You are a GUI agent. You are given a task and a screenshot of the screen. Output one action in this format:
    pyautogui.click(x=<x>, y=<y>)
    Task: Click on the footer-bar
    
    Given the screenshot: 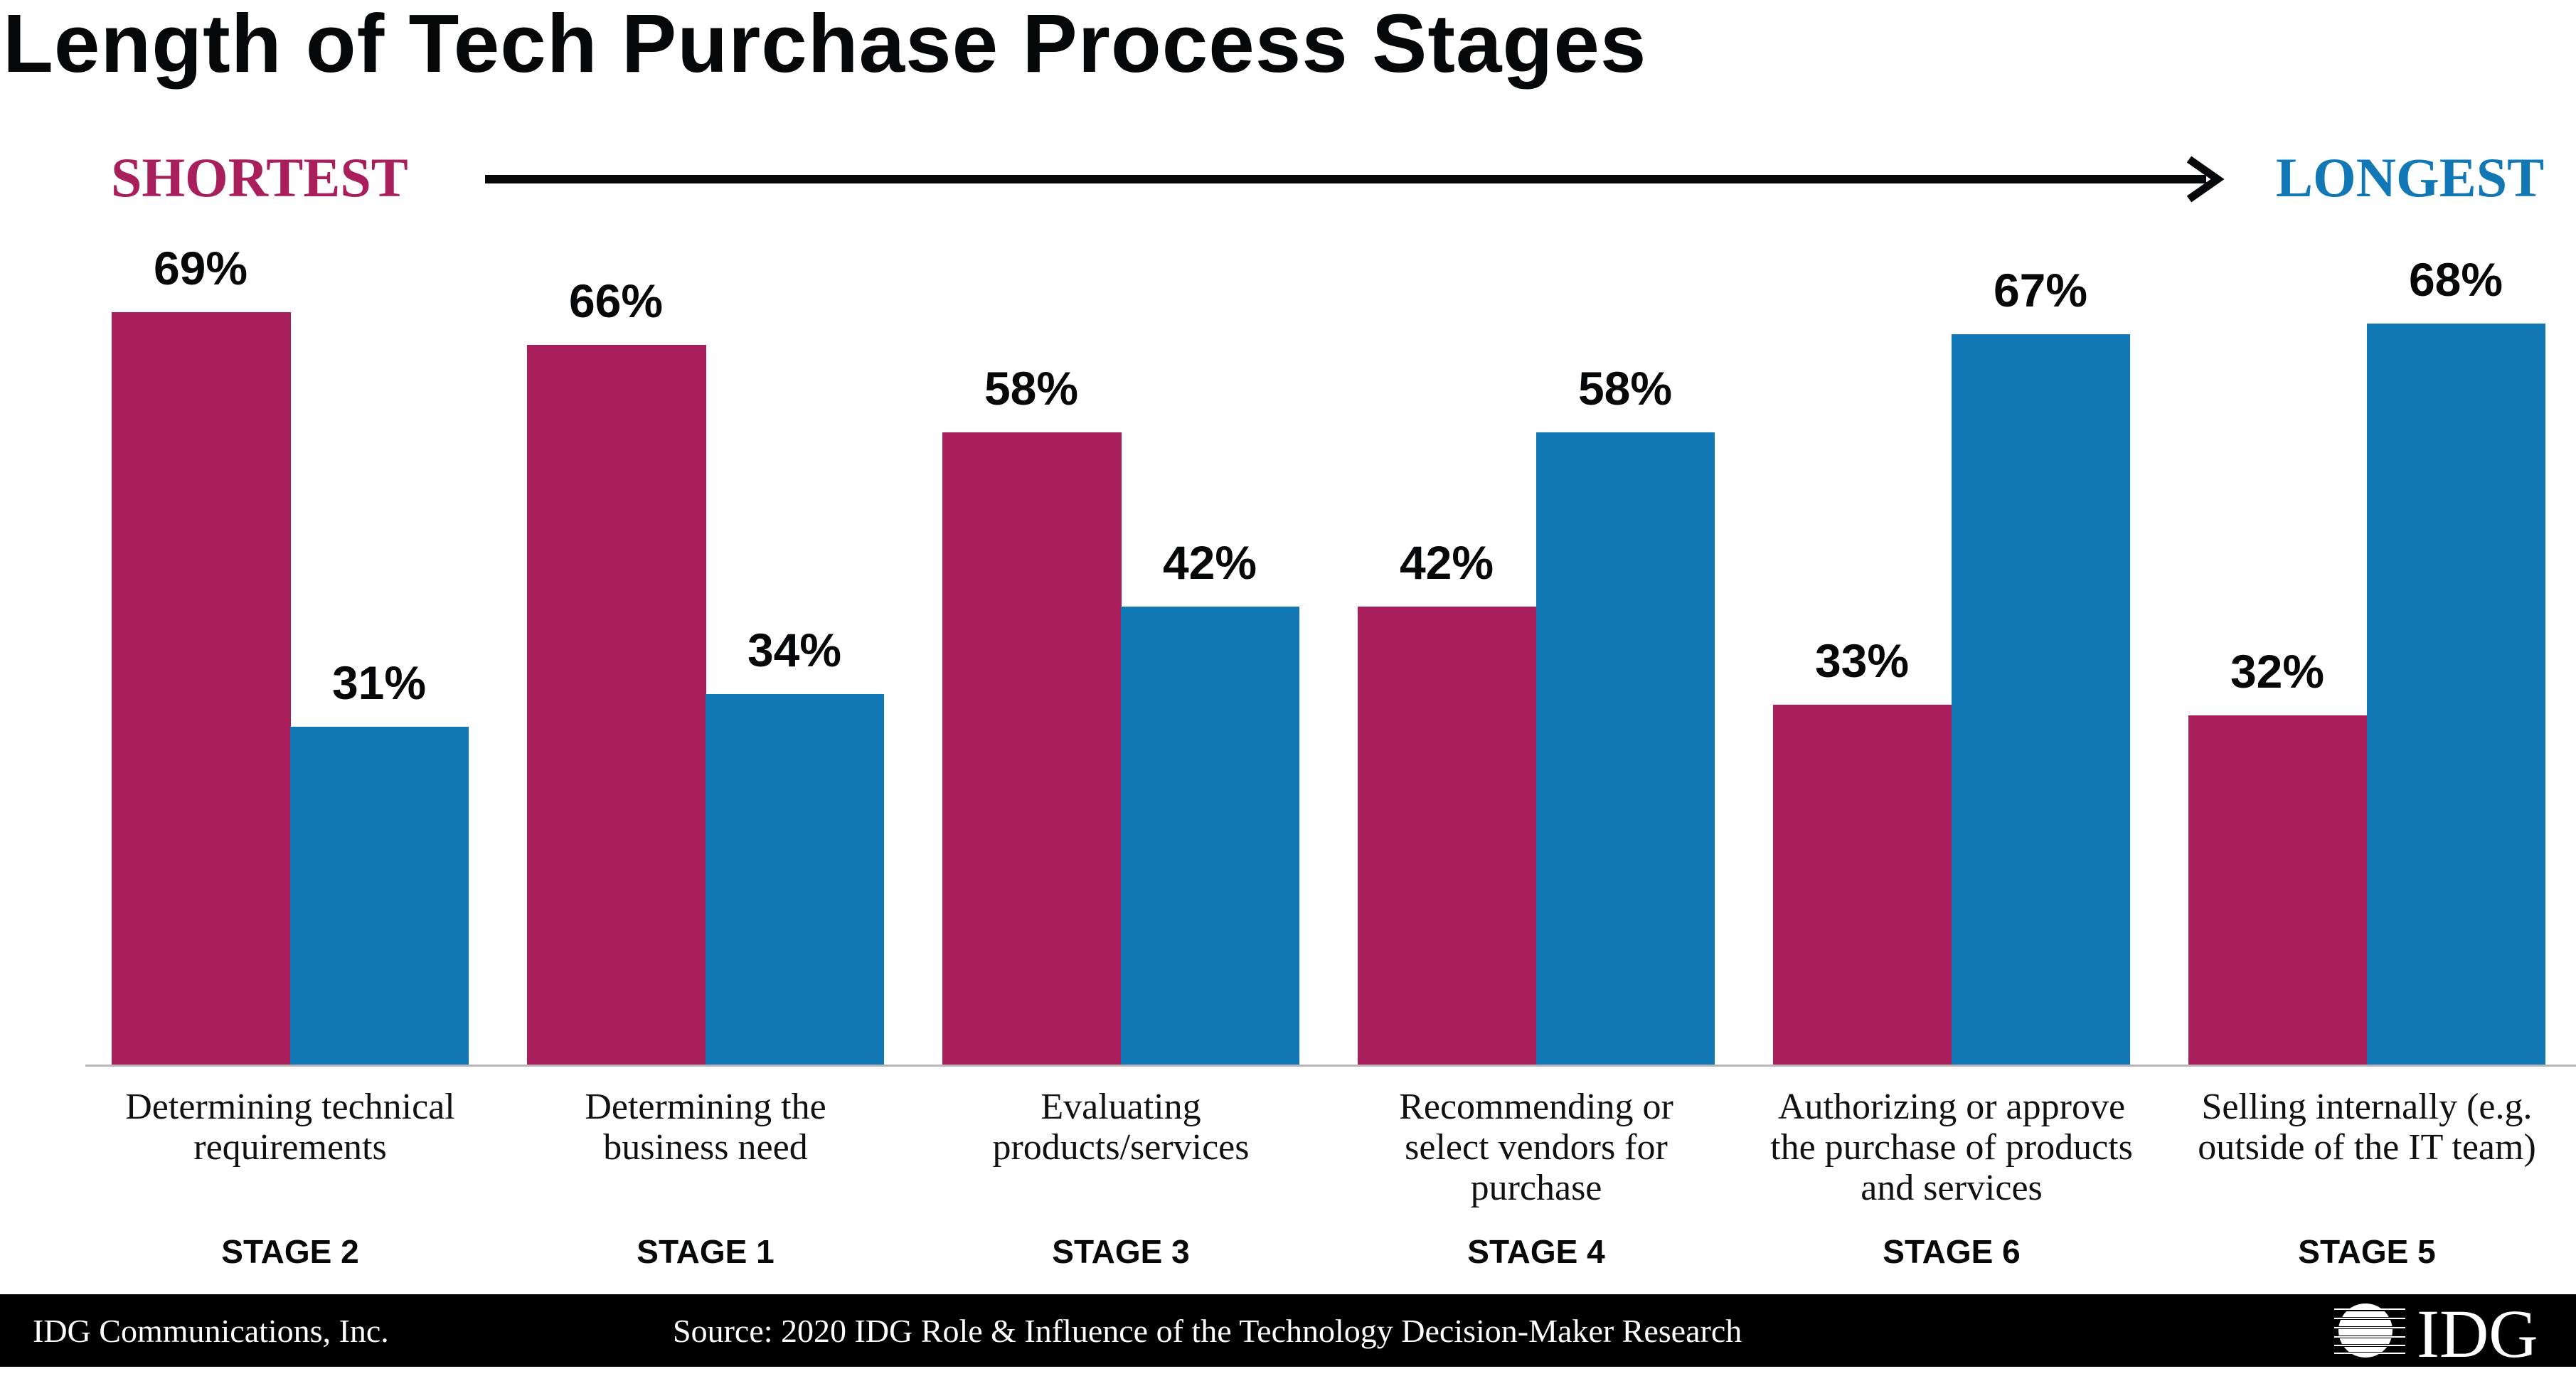 What is the action you would take?
    pyautogui.click(x=1288, y=1330)
    